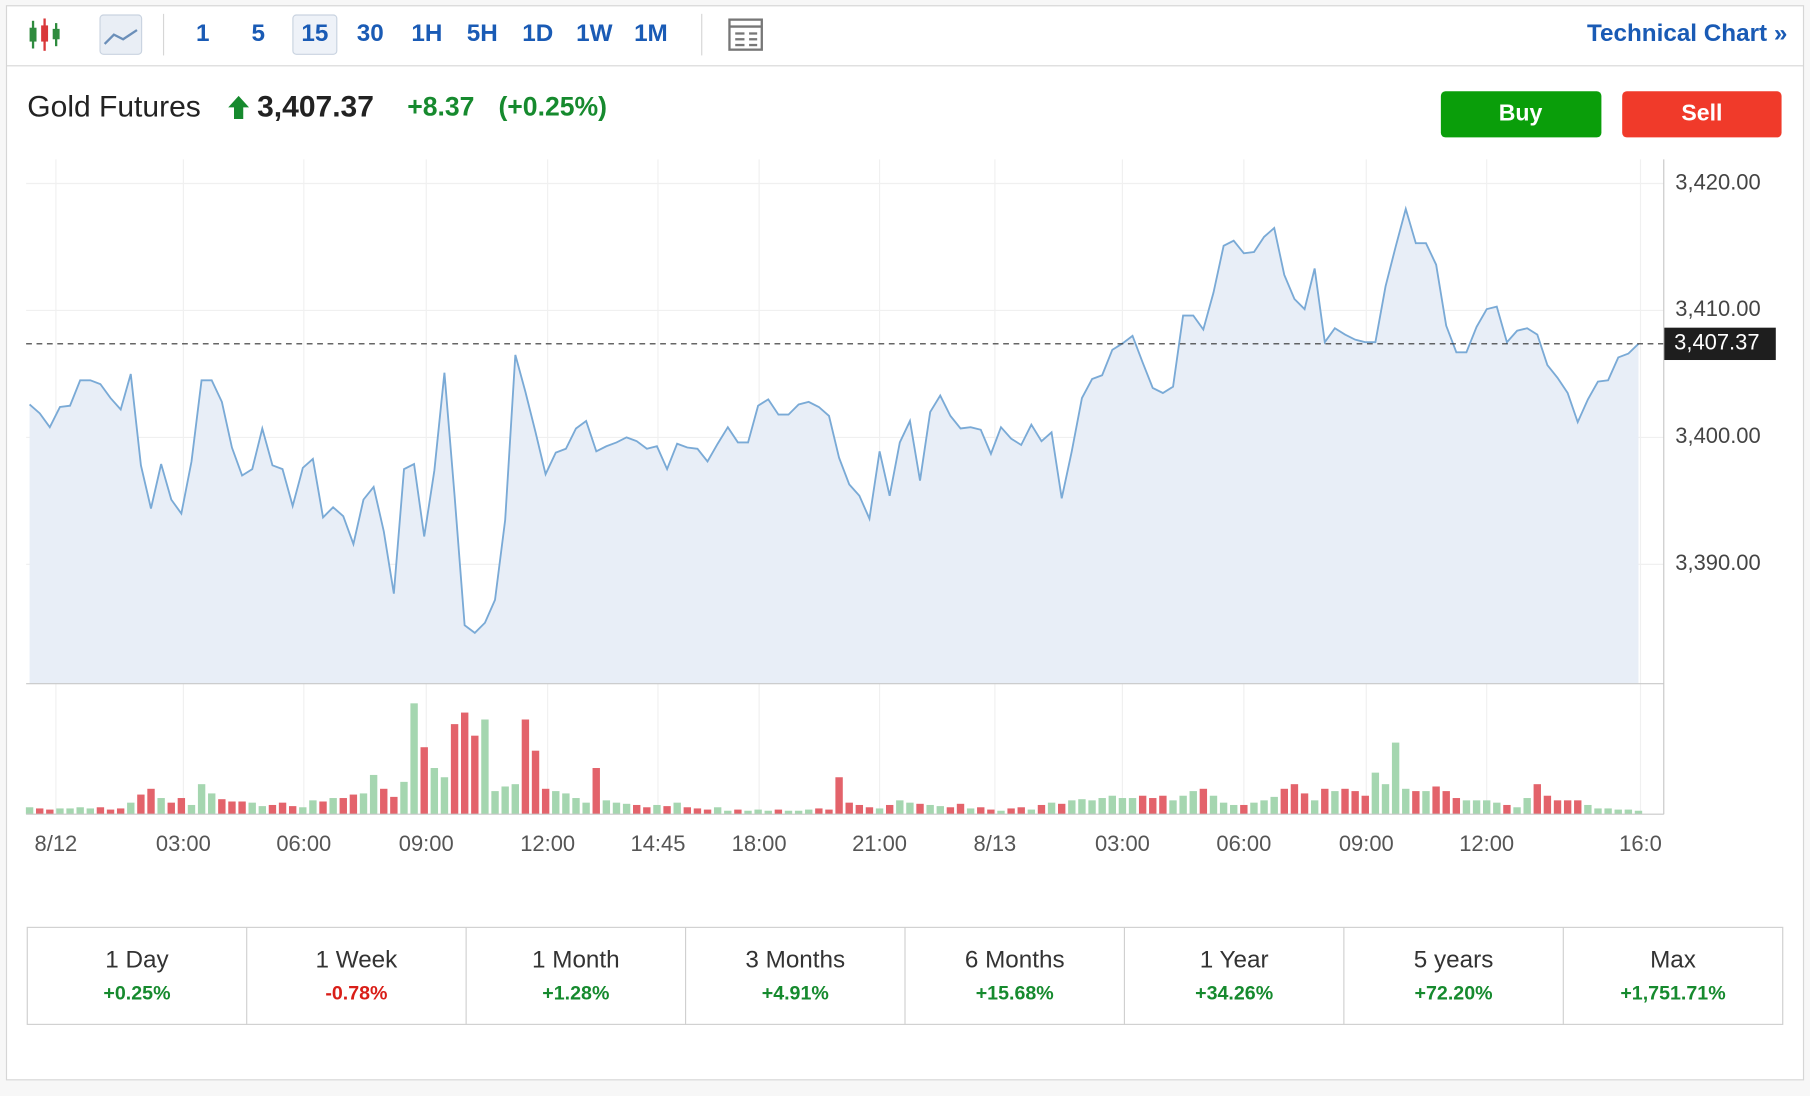 The image size is (1810, 1096). What do you see at coordinates (1672, 994) in the screenshot?
I see `period-change: +1,751.71%` at bounding box center [1672, 994].